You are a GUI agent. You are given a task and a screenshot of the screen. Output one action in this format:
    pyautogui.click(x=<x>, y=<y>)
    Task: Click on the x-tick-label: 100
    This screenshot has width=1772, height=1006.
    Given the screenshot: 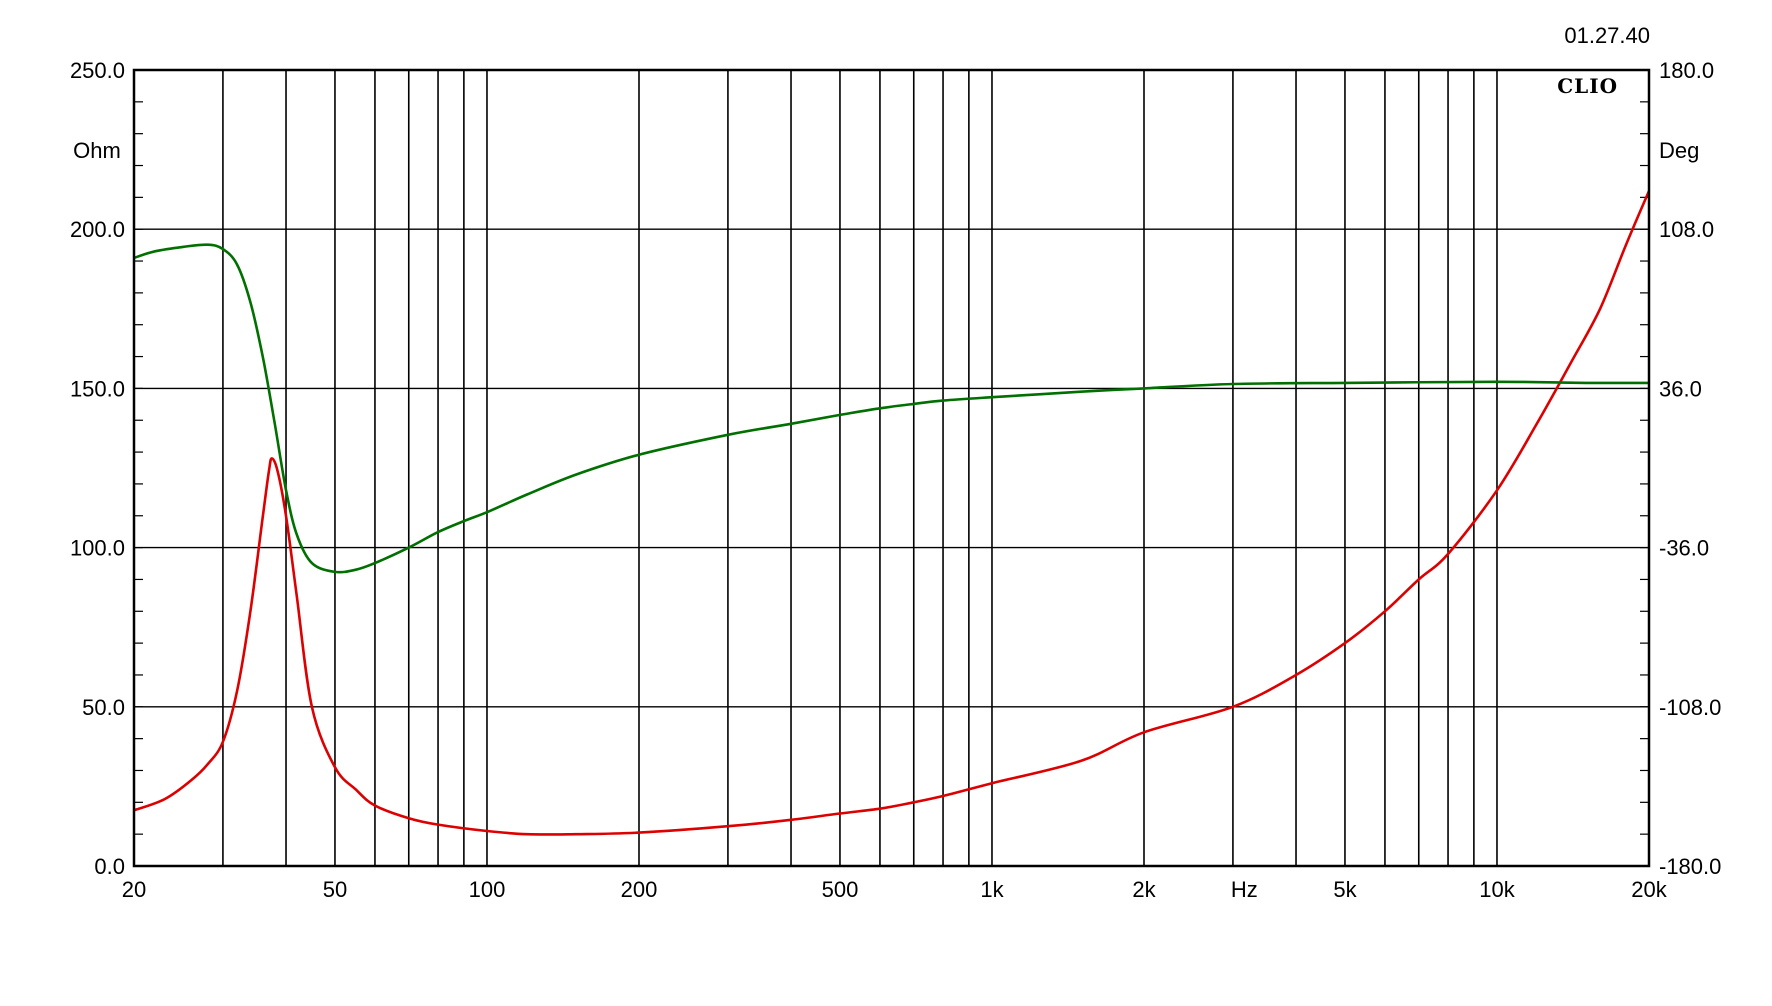 What is the action you would take?
    pyautogui.click(x=487, y=889)
    